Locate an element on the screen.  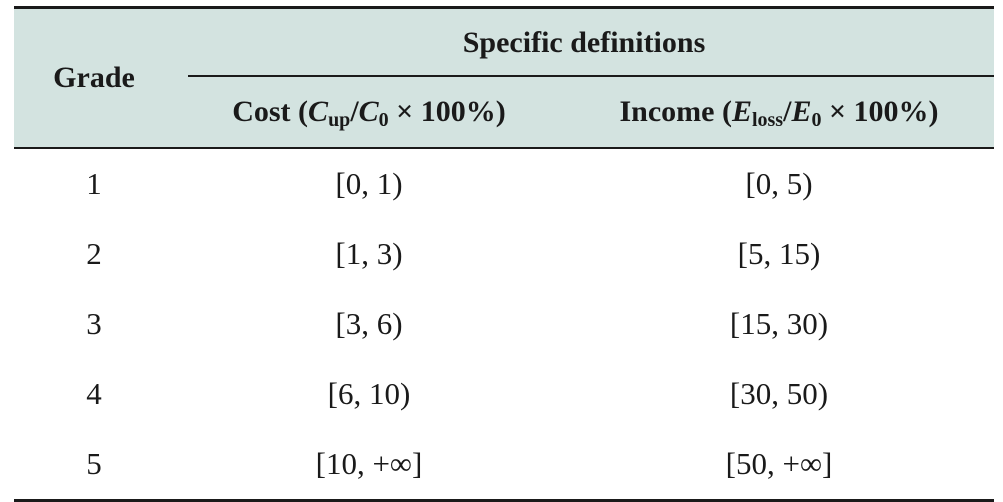
specific-definitions-header: Specific definitions is located at coordinates (584, 41).